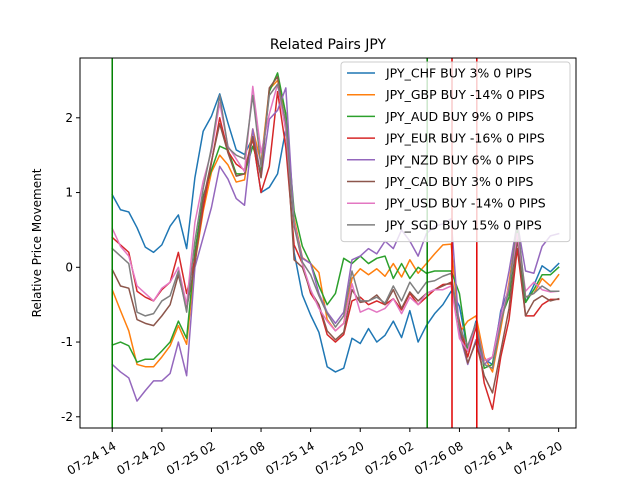 The width and height of the screenshot is (640, 480). Describe the element at coordinates (69, 267) in the screenshot. I see `y-tick-label: 0` at that location.